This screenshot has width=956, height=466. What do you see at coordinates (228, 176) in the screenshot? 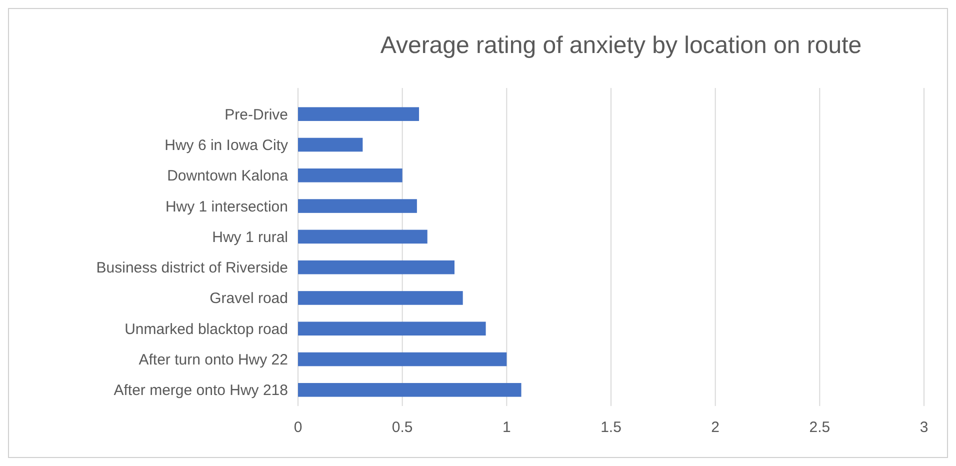
I see `y-tick-label: Downtown Kalona` at bounding box center [228, 176].